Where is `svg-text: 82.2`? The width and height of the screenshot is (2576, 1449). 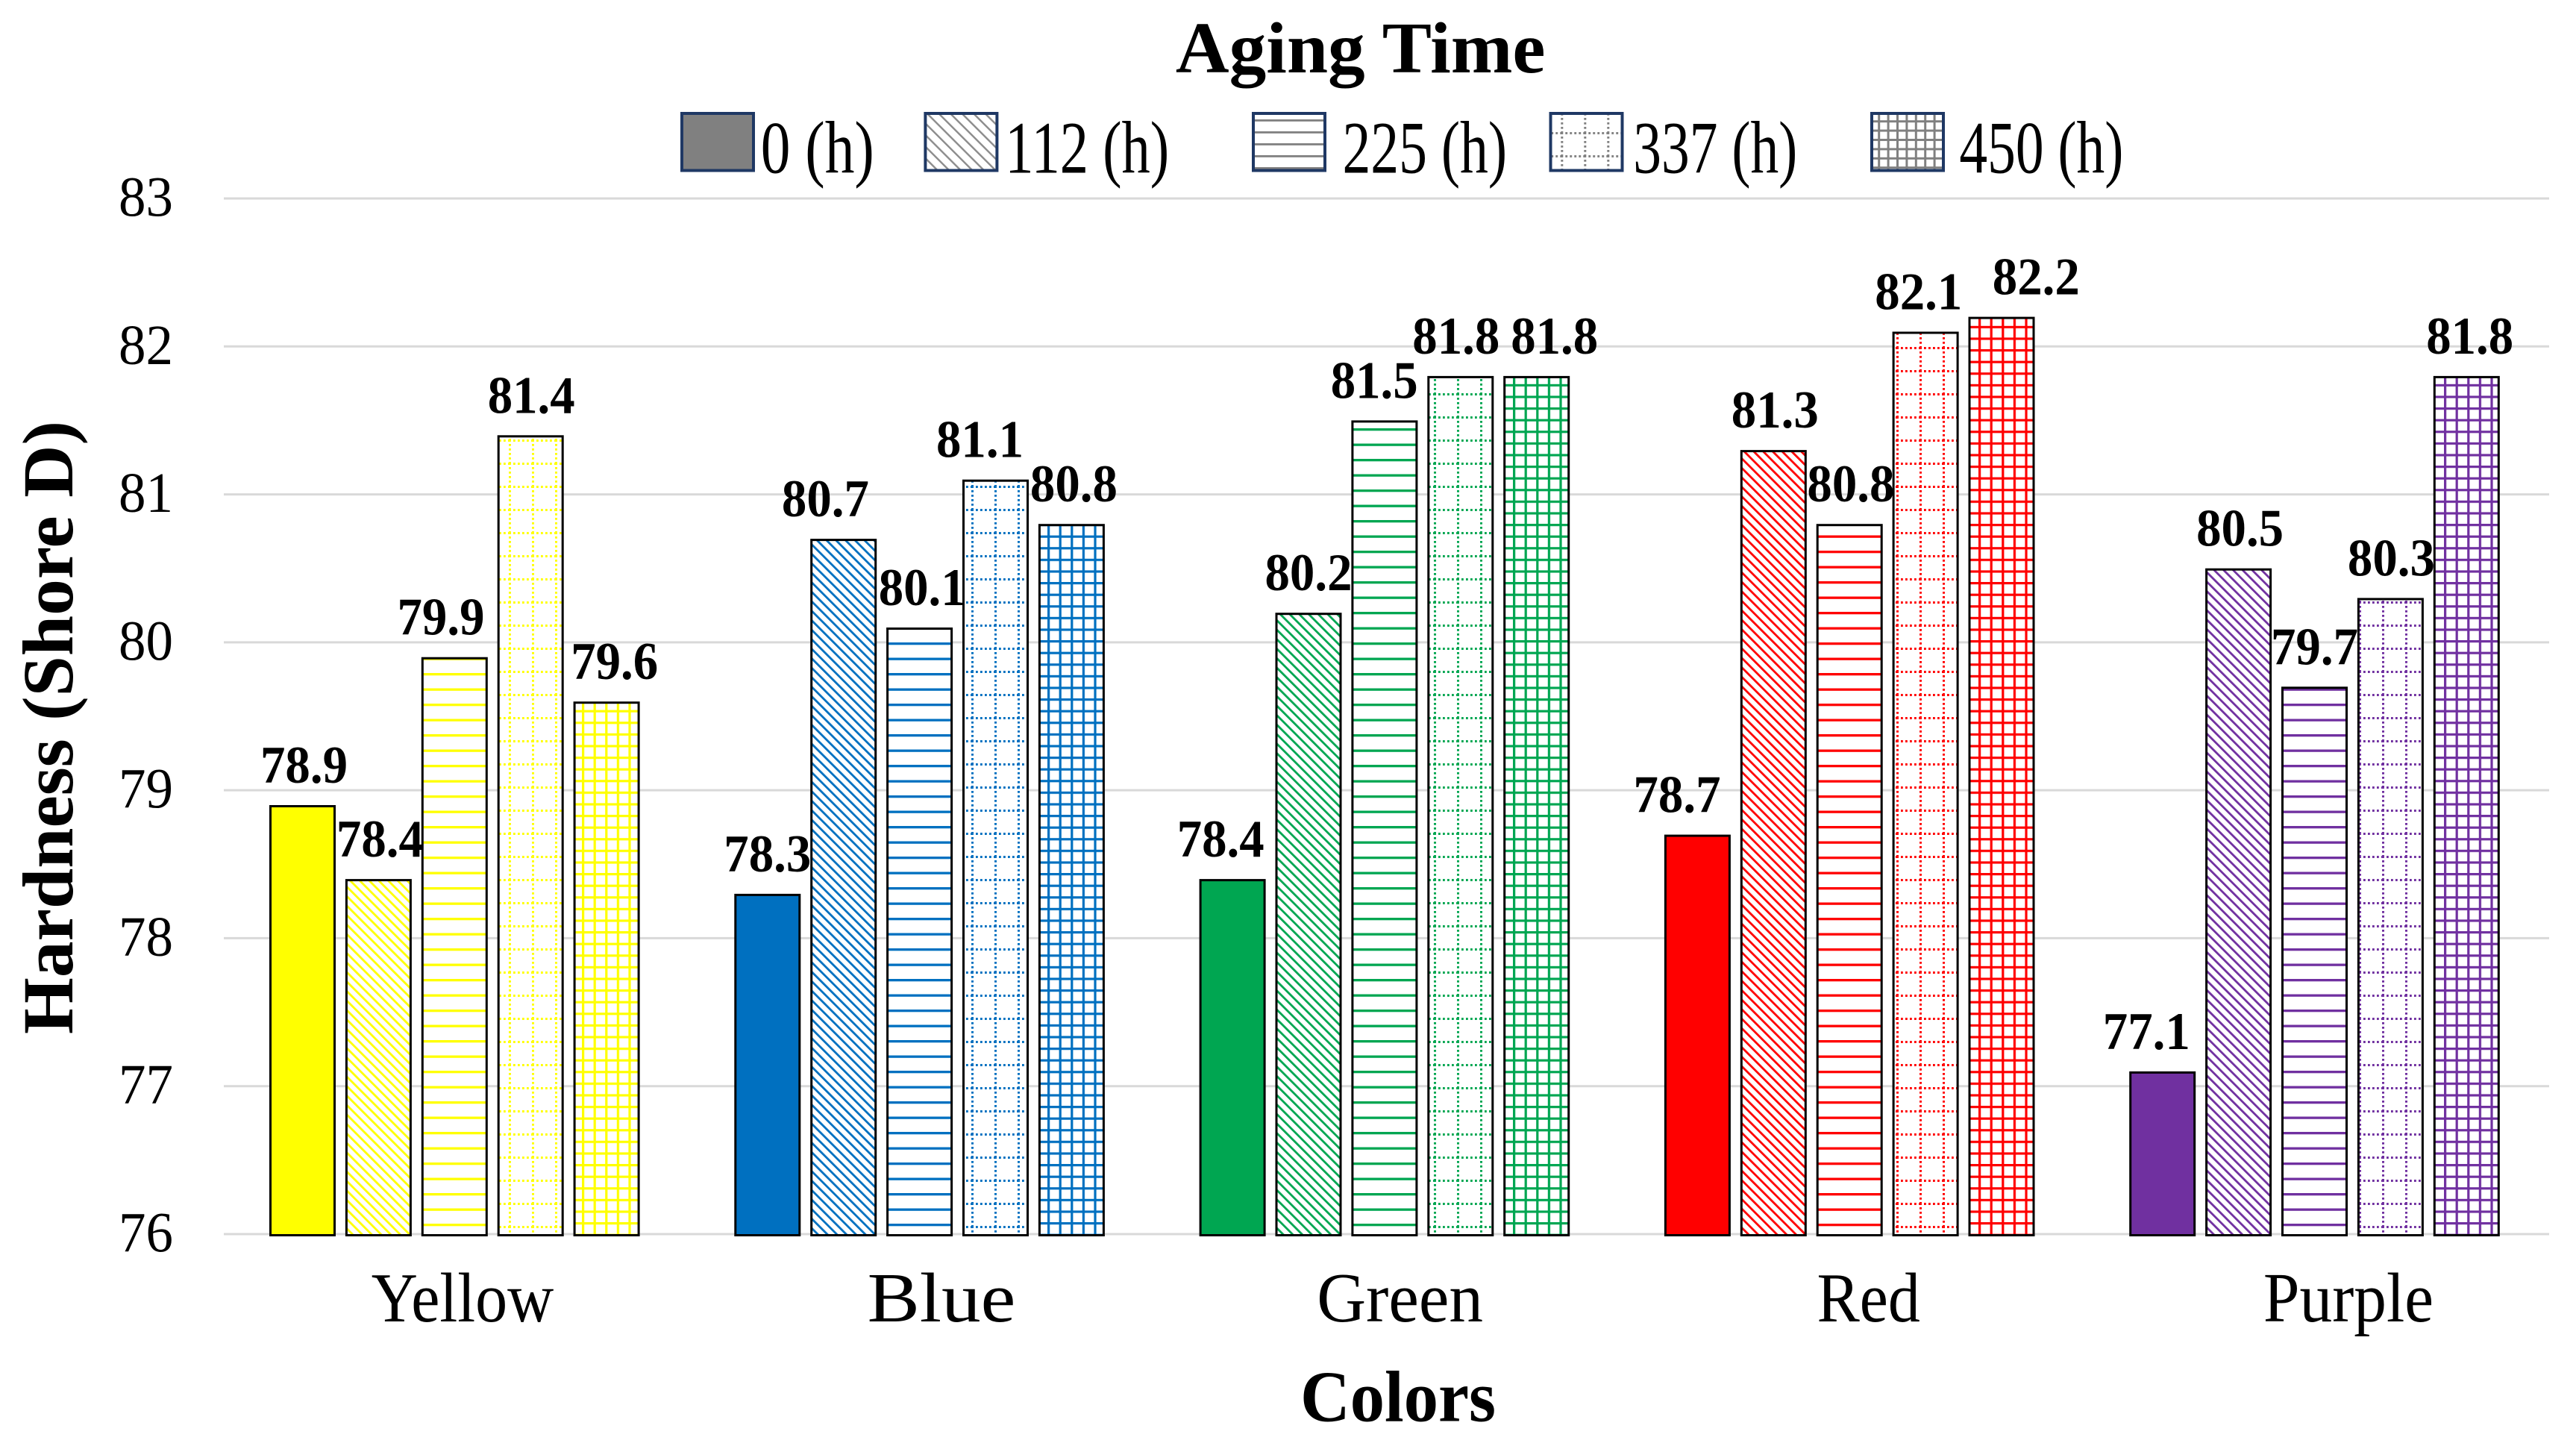 svg-text: 82.2 is located at coordinates (2036, 277).